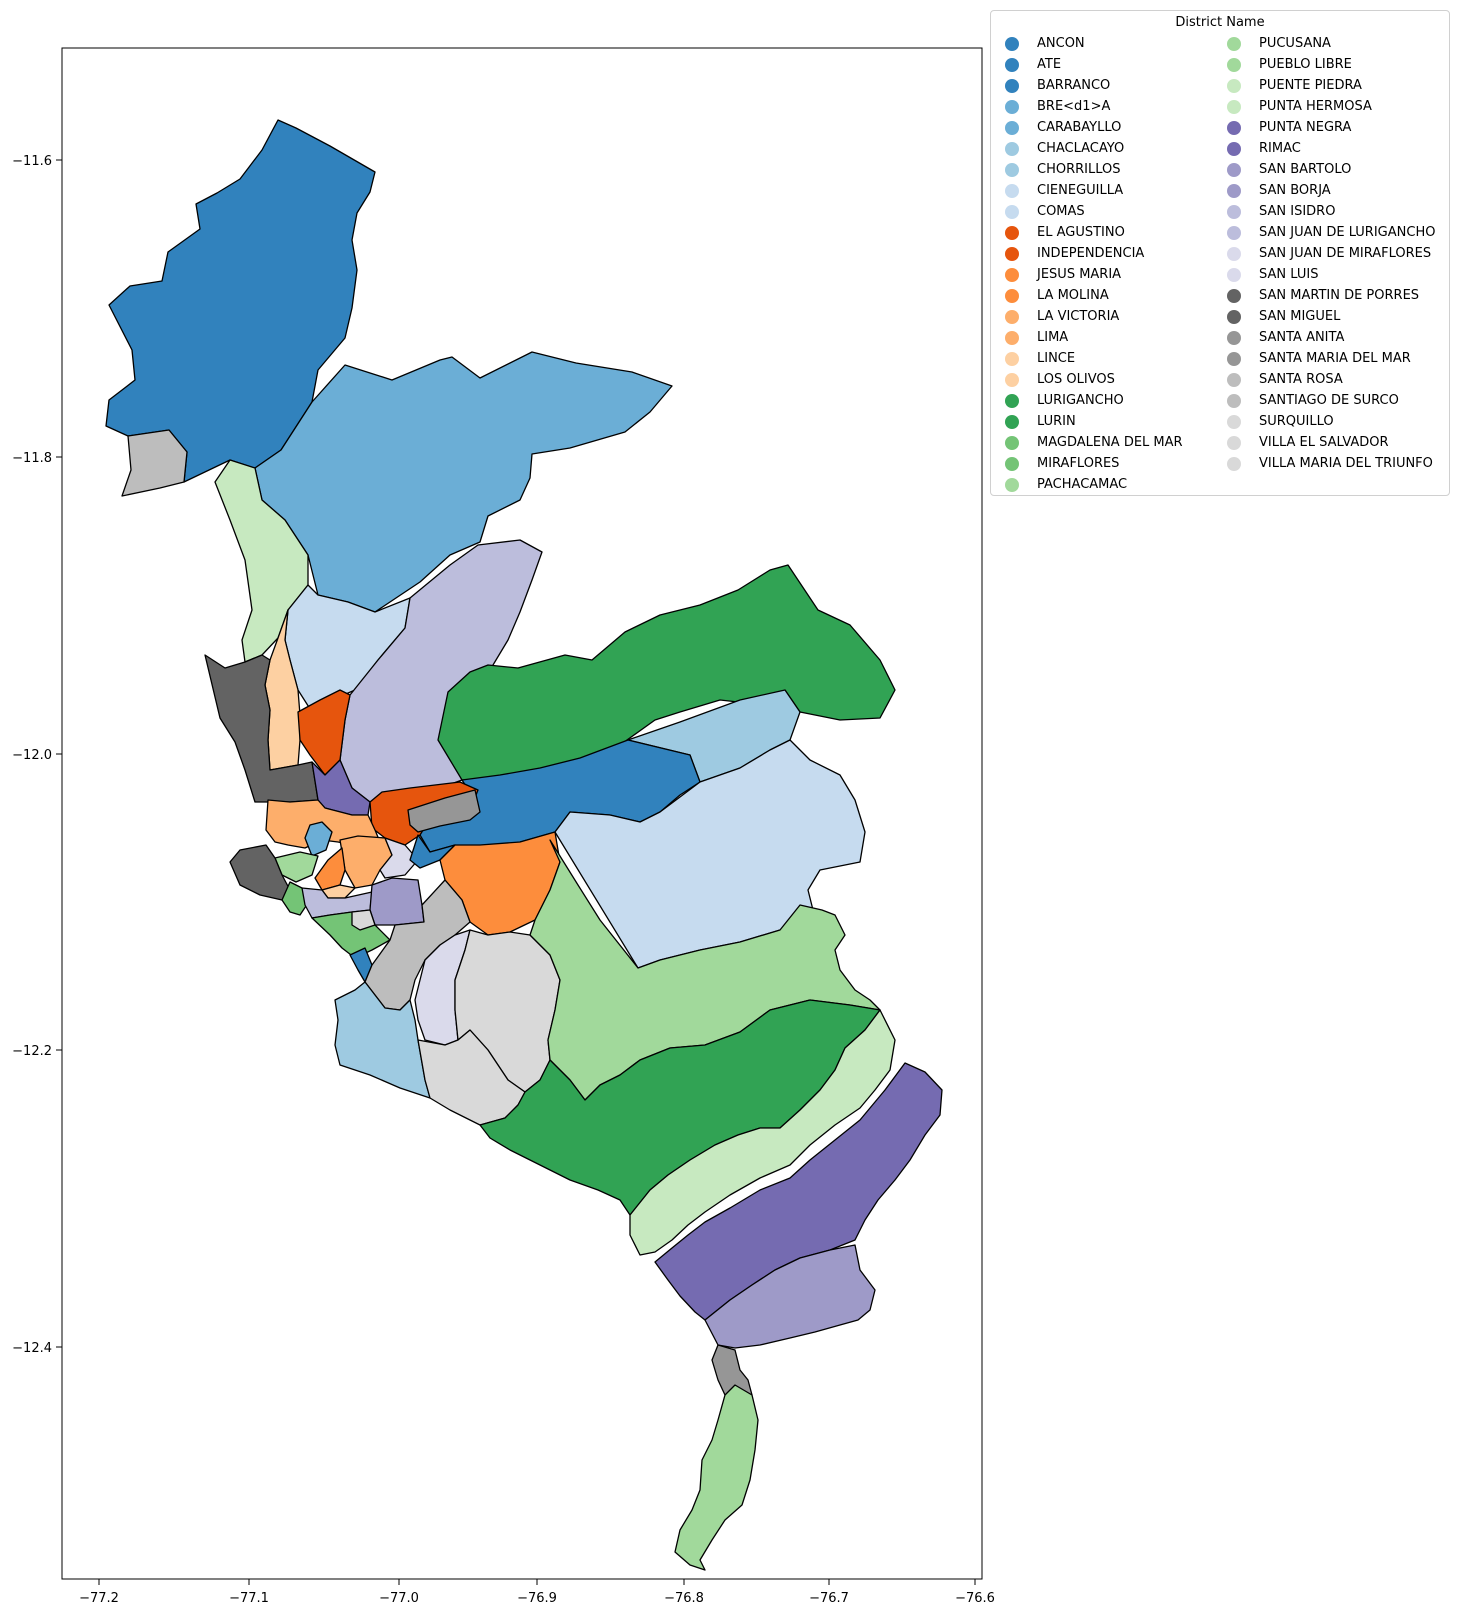 This screenshot has height=1622, width=1458. What do you see at coordinates (399, 1598) in the screenshot?
I see `x-tick-label: −77.0` at bounding box center [399, 1598].